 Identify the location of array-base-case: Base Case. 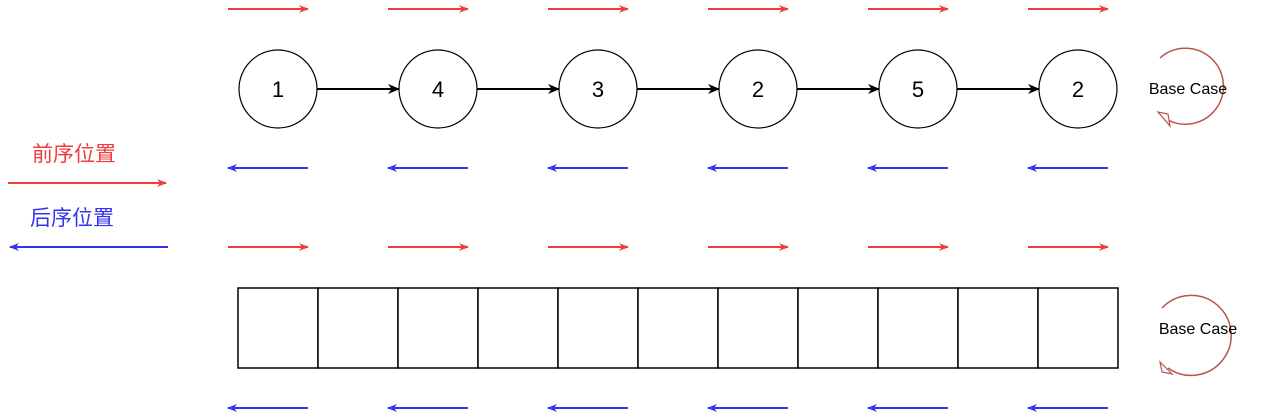
(1198, 335).